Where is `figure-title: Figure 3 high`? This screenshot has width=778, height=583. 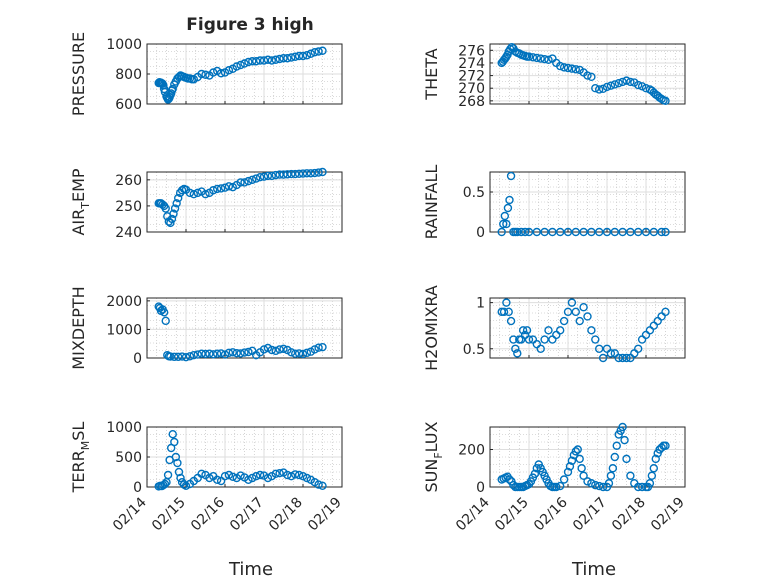 figure-title: Figure 3 high is located at coordinates (250, 25).